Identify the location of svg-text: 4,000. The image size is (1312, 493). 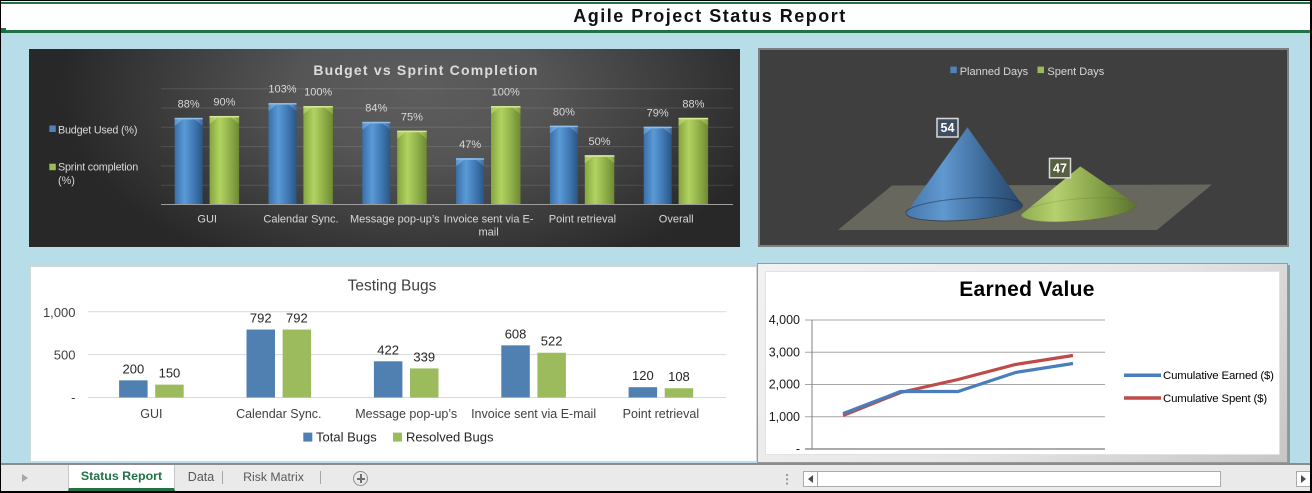
(784, 320).